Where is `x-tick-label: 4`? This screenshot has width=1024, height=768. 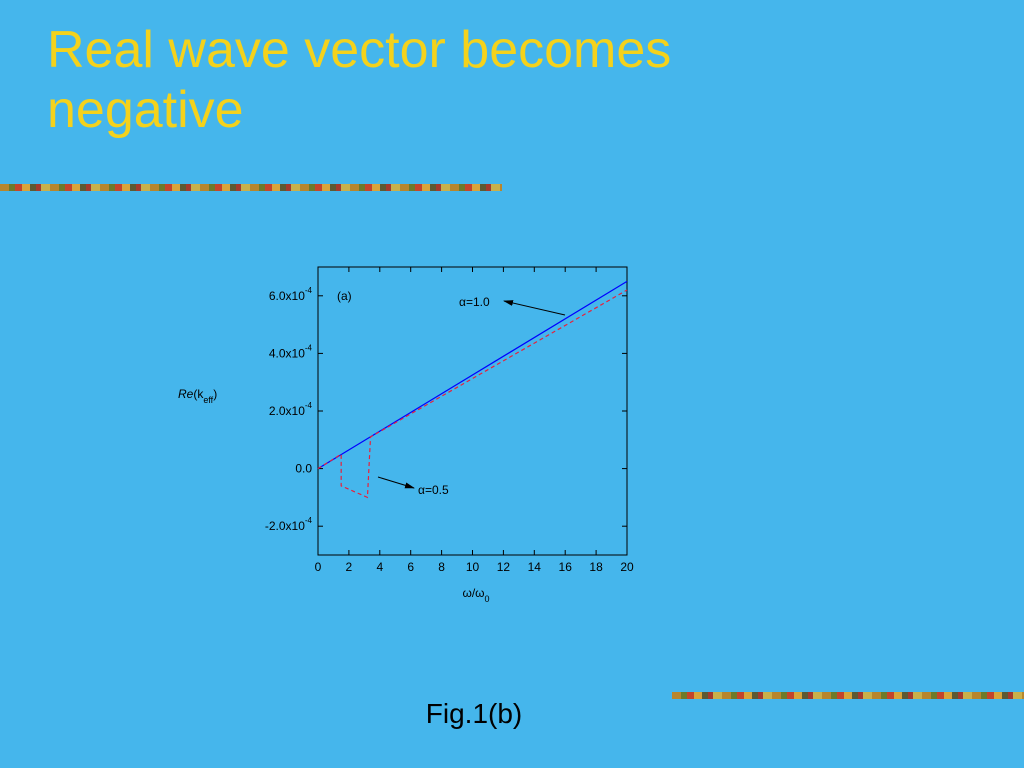 x-tick-label: 4 is located at coordinates (379, 567).